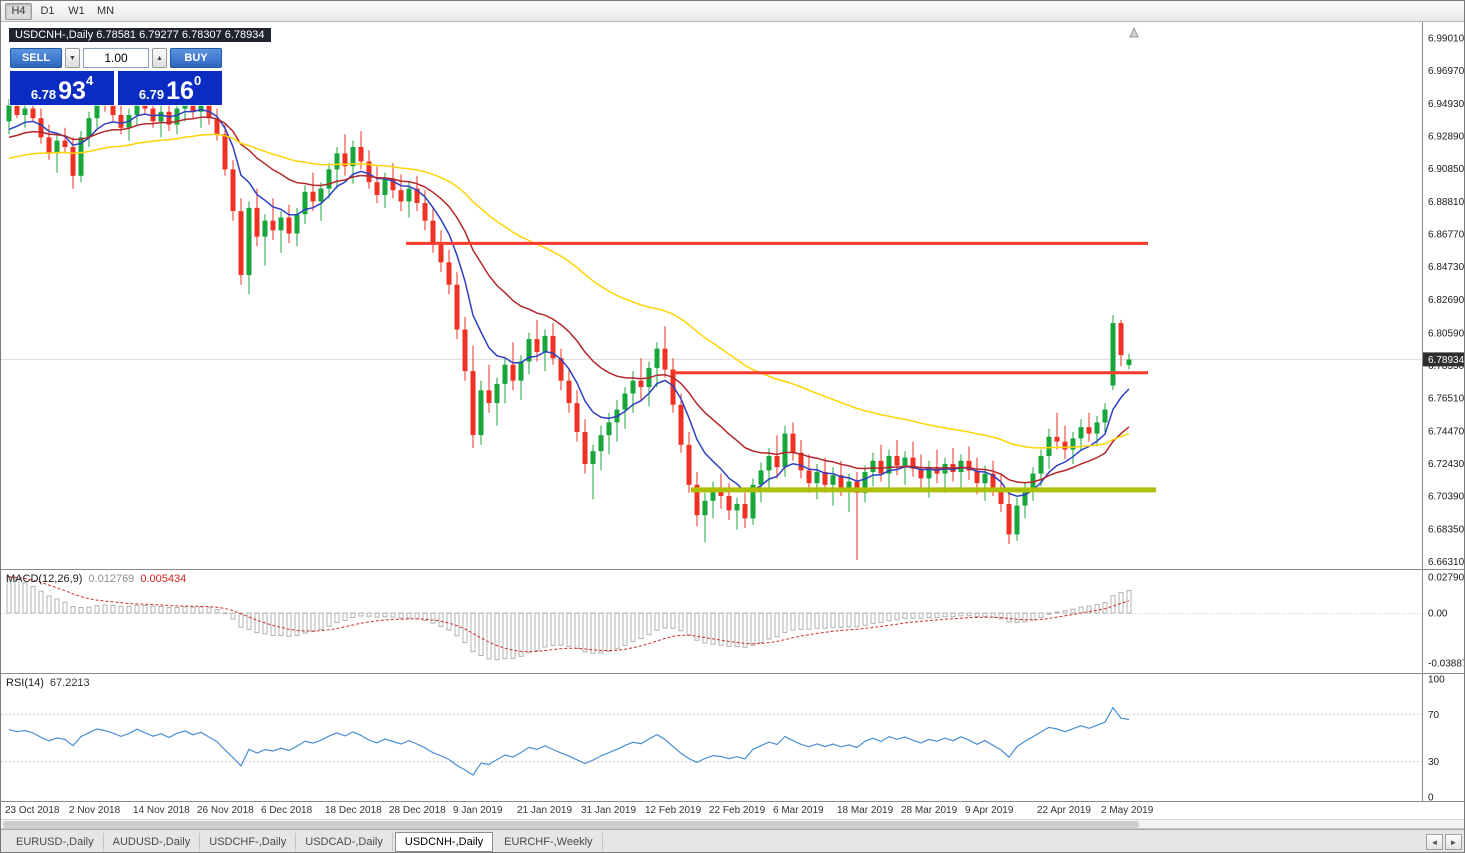 This screenshot has width=1465, height=853. I want to click on tab-audusd-daily: AUDUSD-,Daily, so click(152, 842).